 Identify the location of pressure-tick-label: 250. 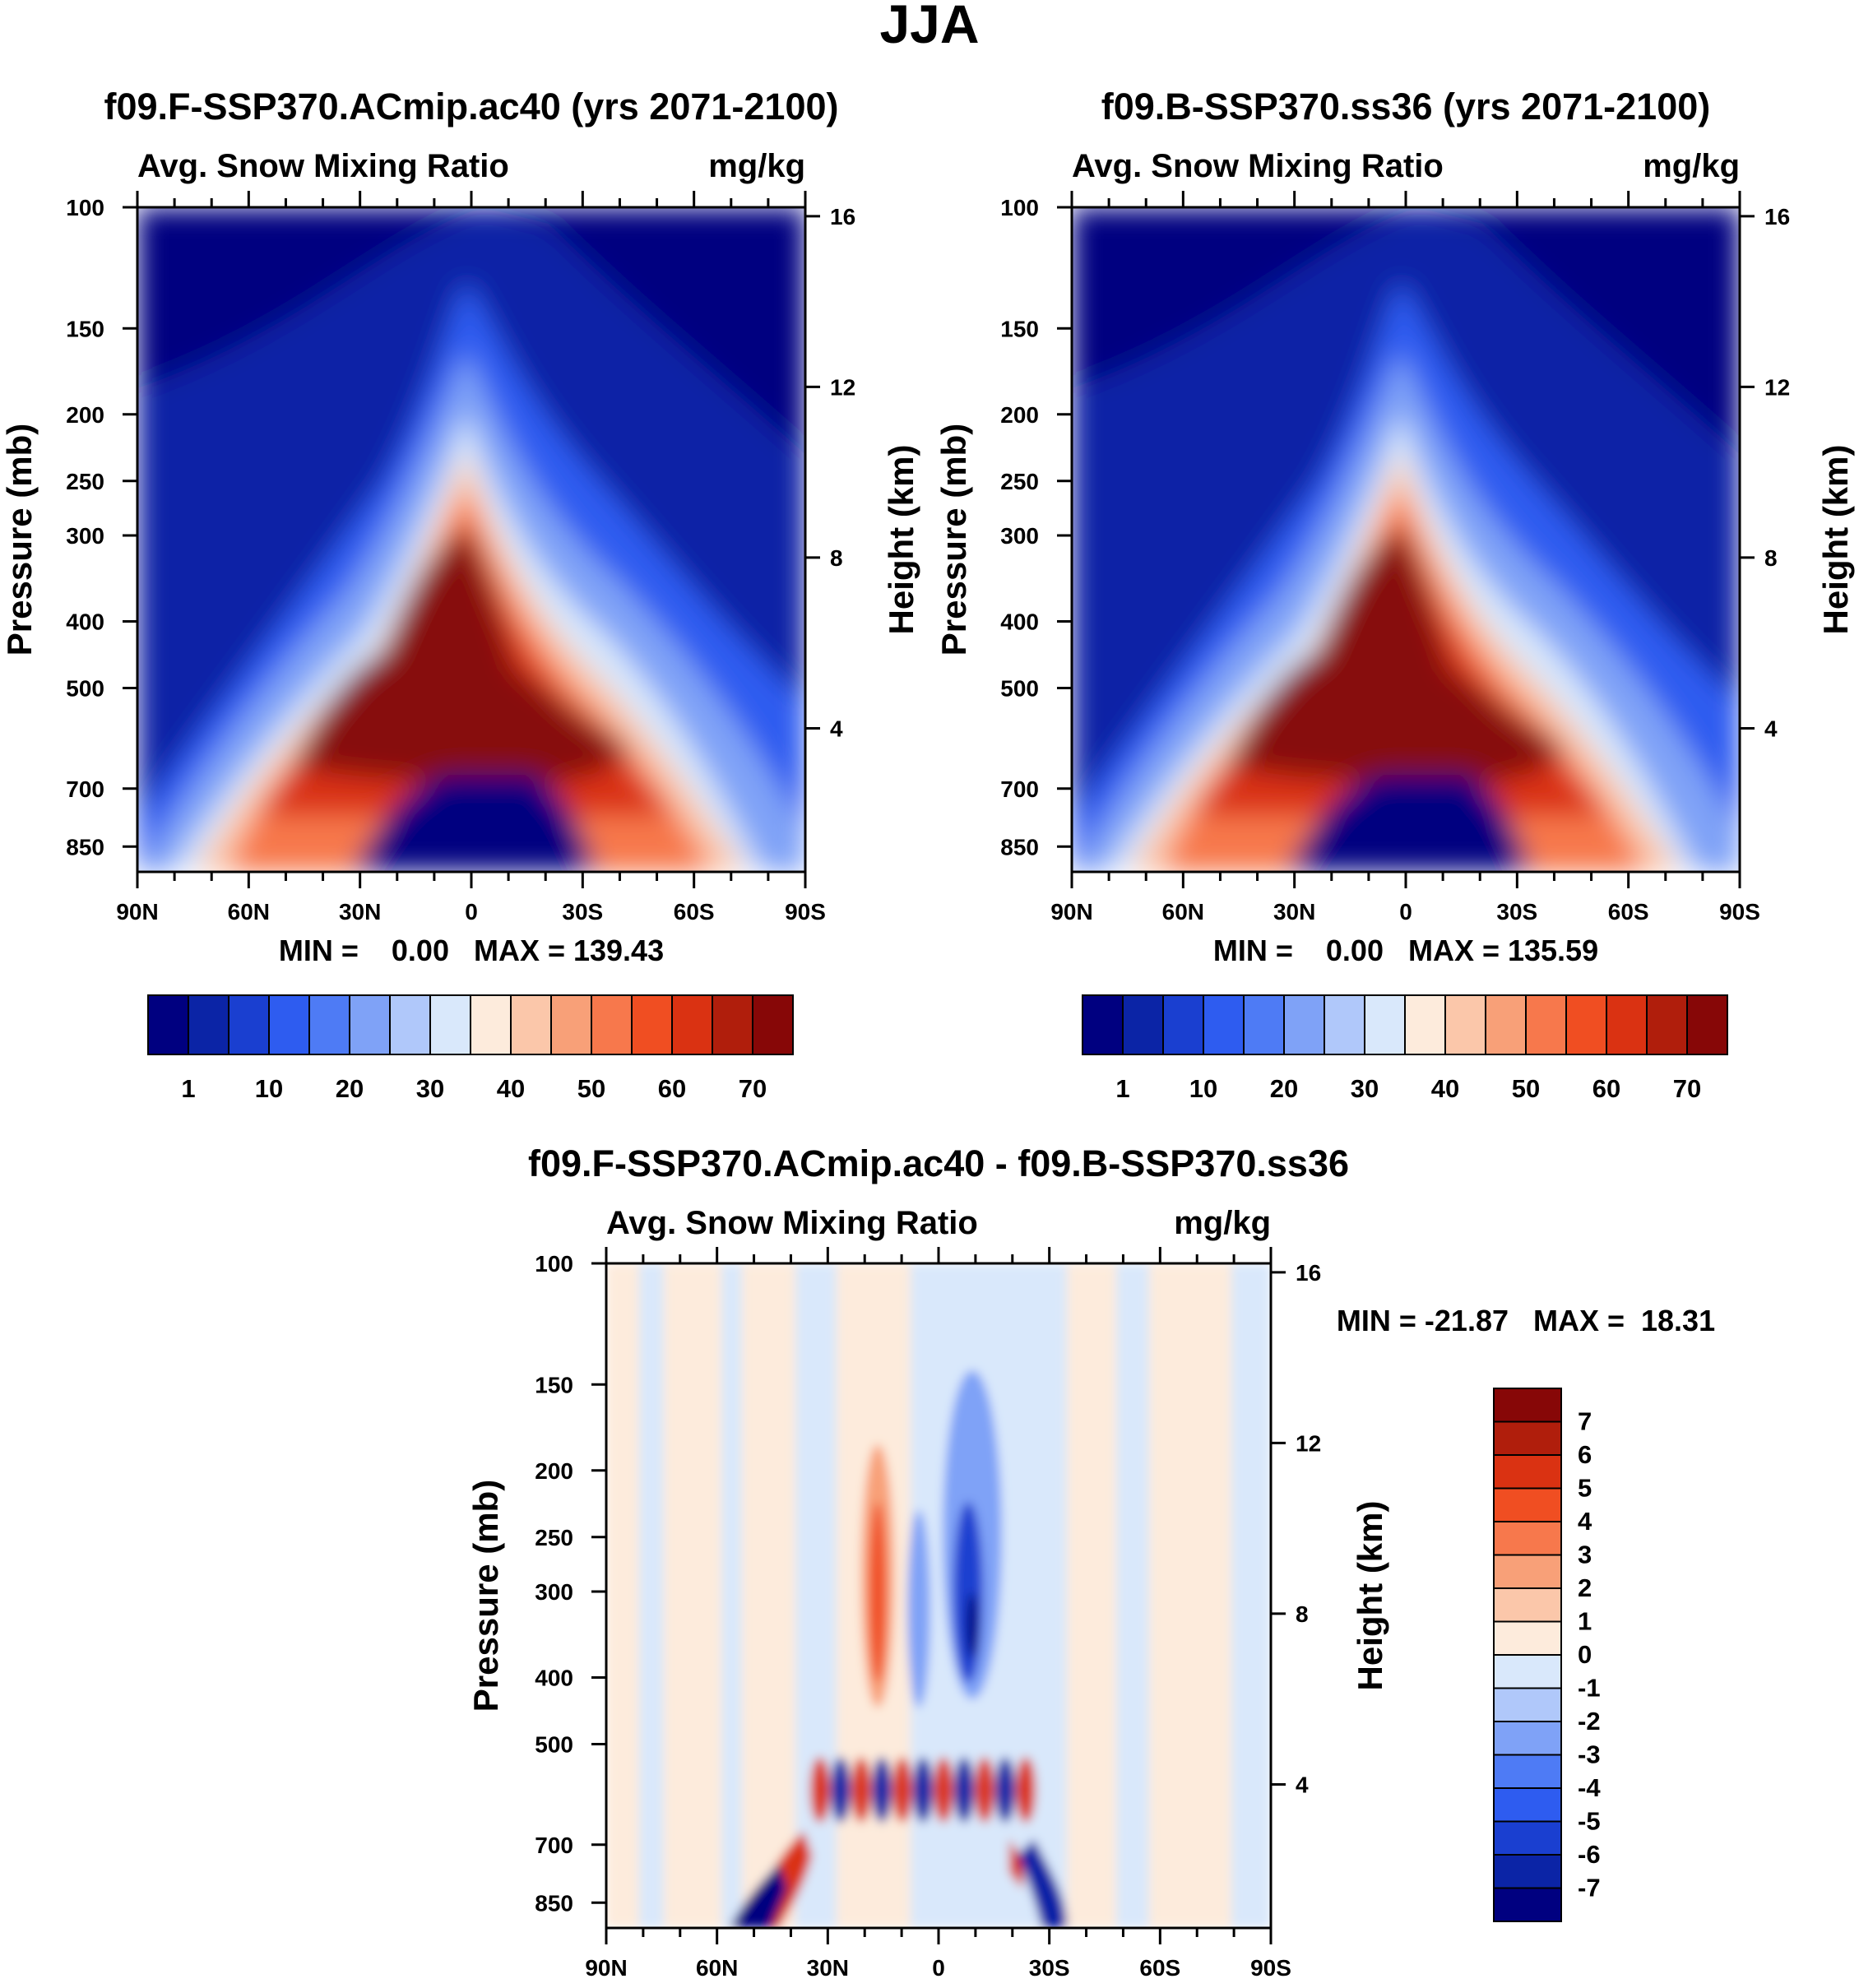
(85, 482).